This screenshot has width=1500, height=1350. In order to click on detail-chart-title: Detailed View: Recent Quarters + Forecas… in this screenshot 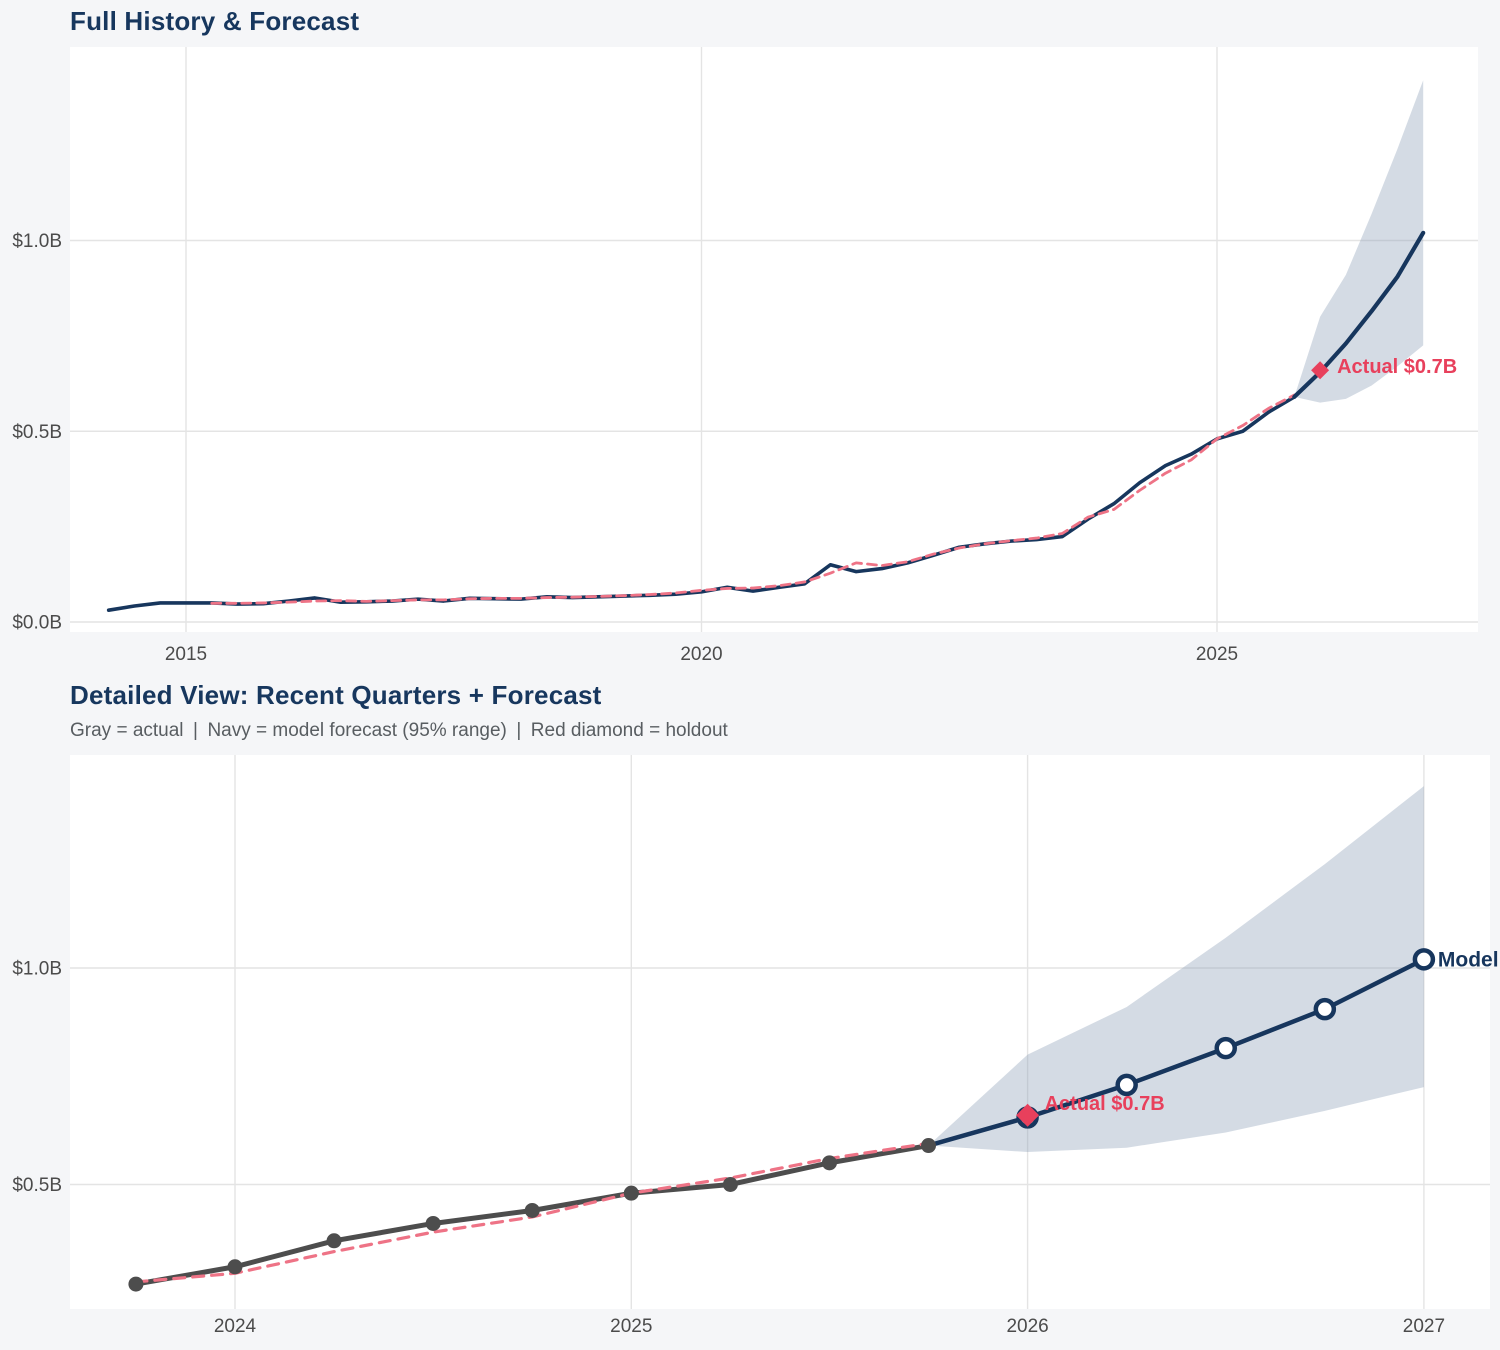, I will do `click(336, 695)`.